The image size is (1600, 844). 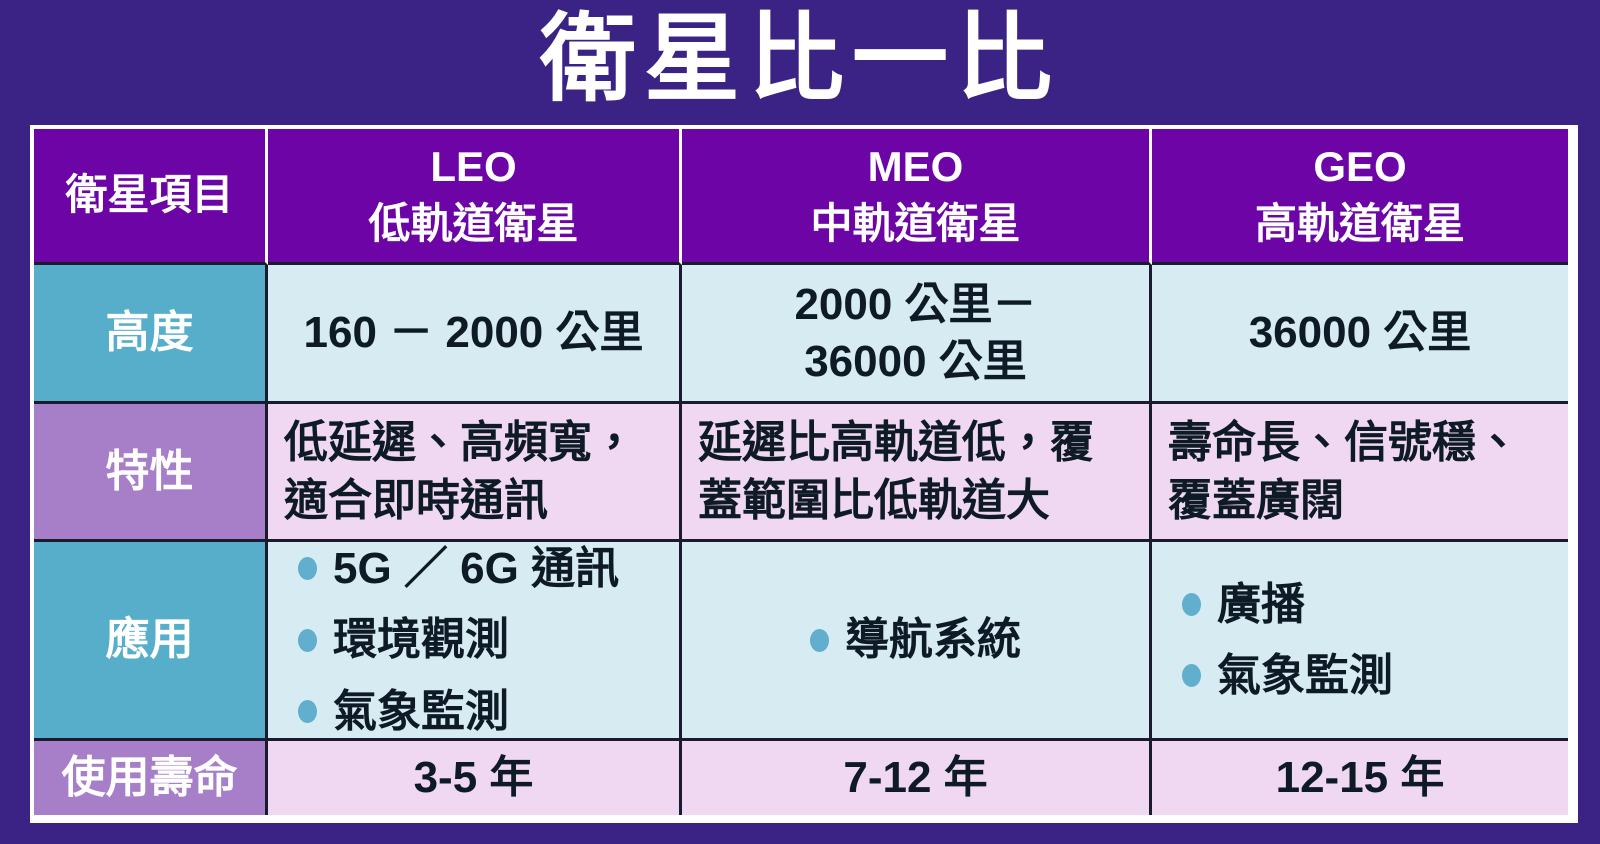 I want to click on cell-lifespan-leo: 3-5 年, so click(x=475, y=778).